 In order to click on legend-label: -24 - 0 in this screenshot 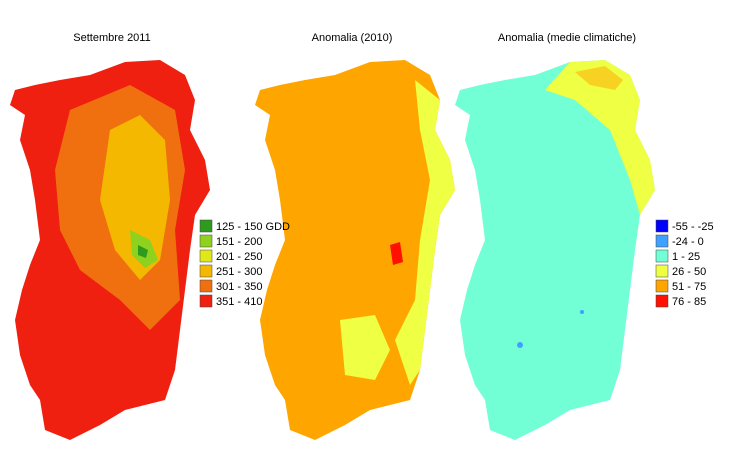, I will do `click(688, 242)`.